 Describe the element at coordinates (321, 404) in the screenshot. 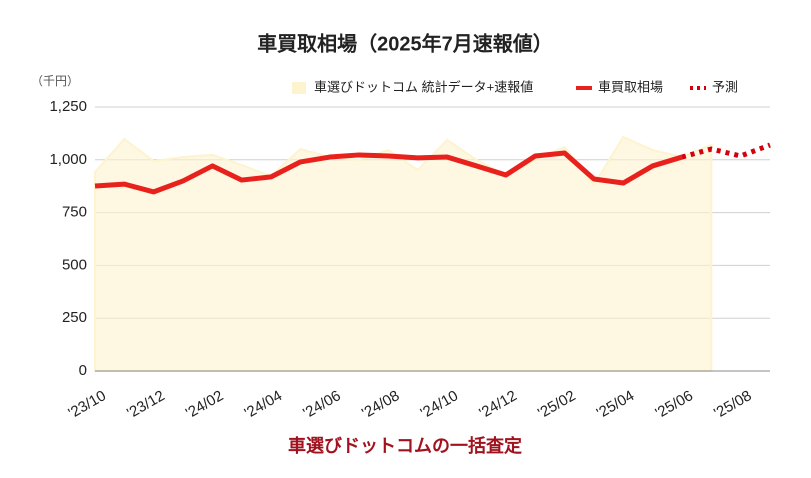

I see `x-tick-label: '24/06` at that location.